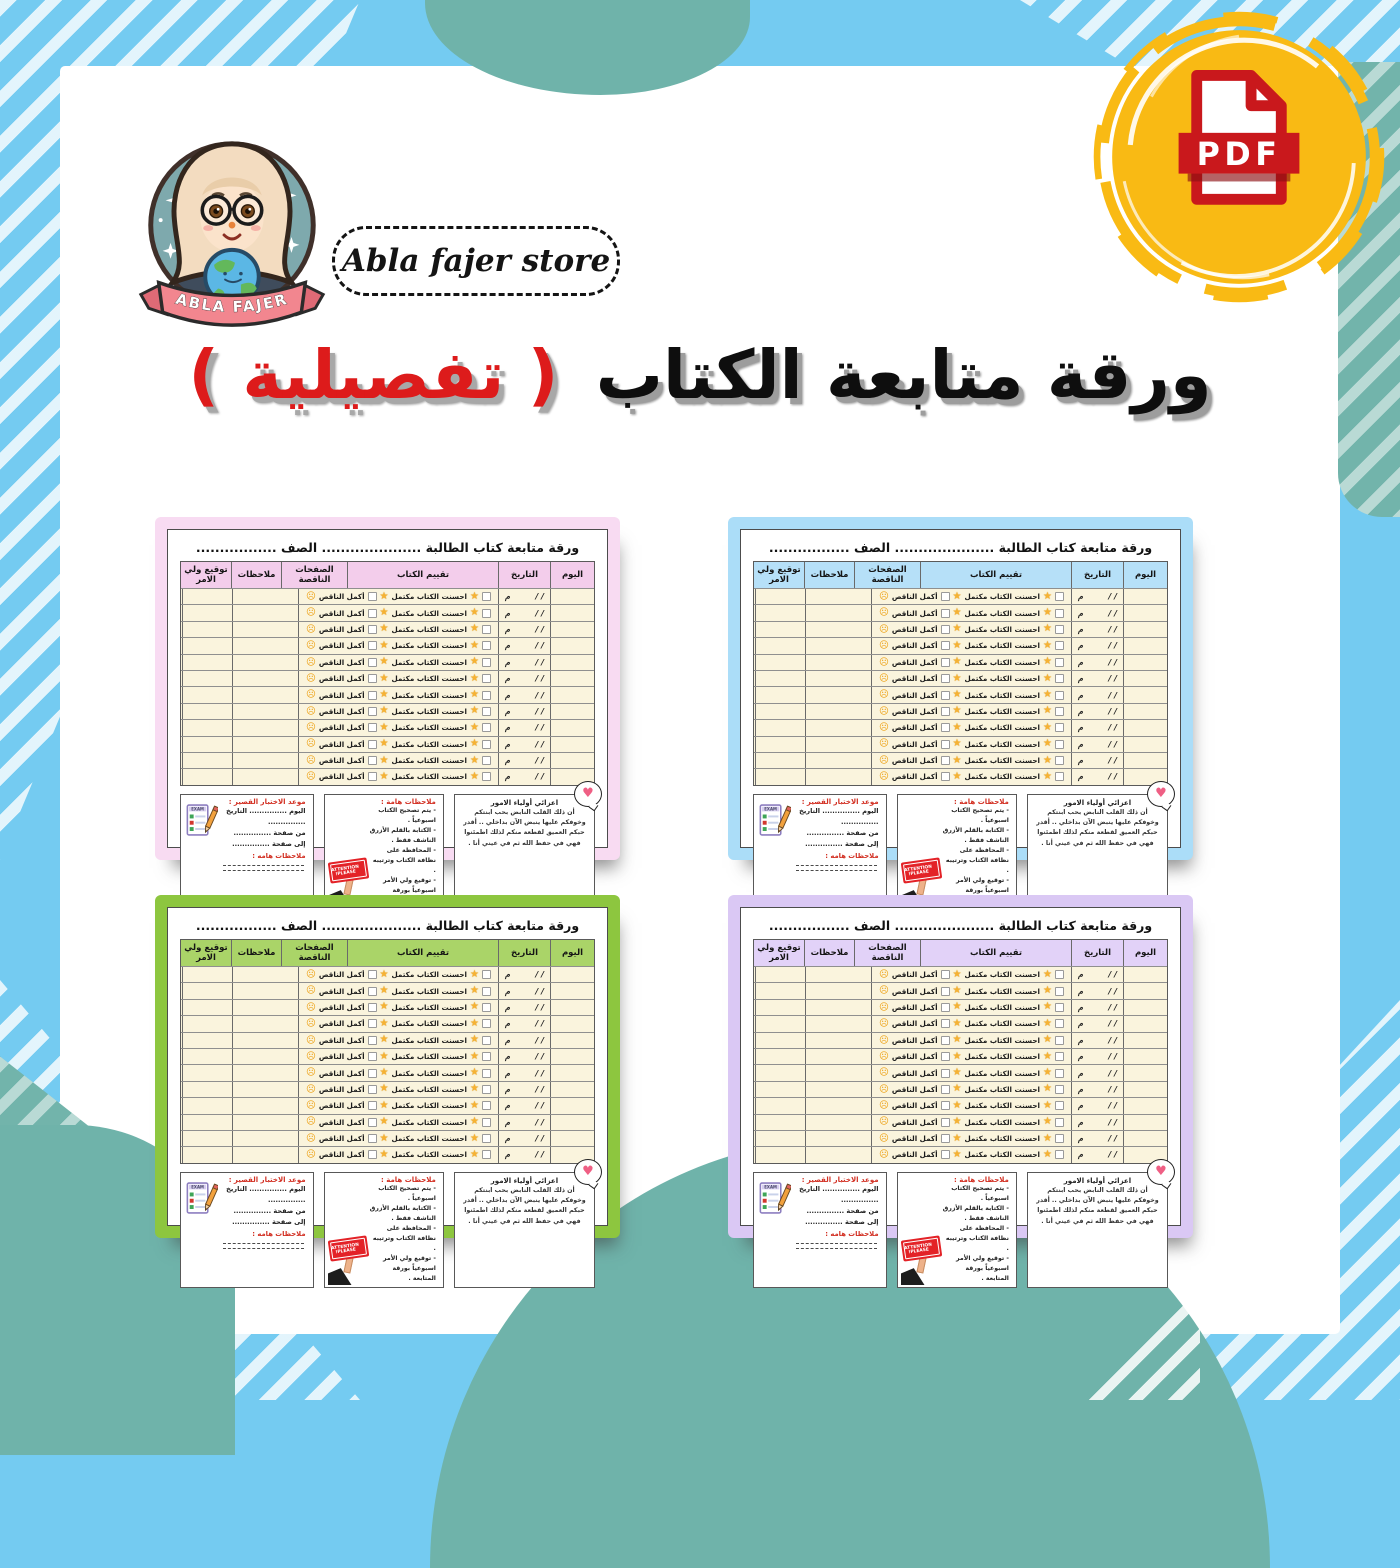 The image size is (1400, 1568). Describe the element at coordinates (836, 1249) in the screenshot. I see `dashed-writing-line` at that location.